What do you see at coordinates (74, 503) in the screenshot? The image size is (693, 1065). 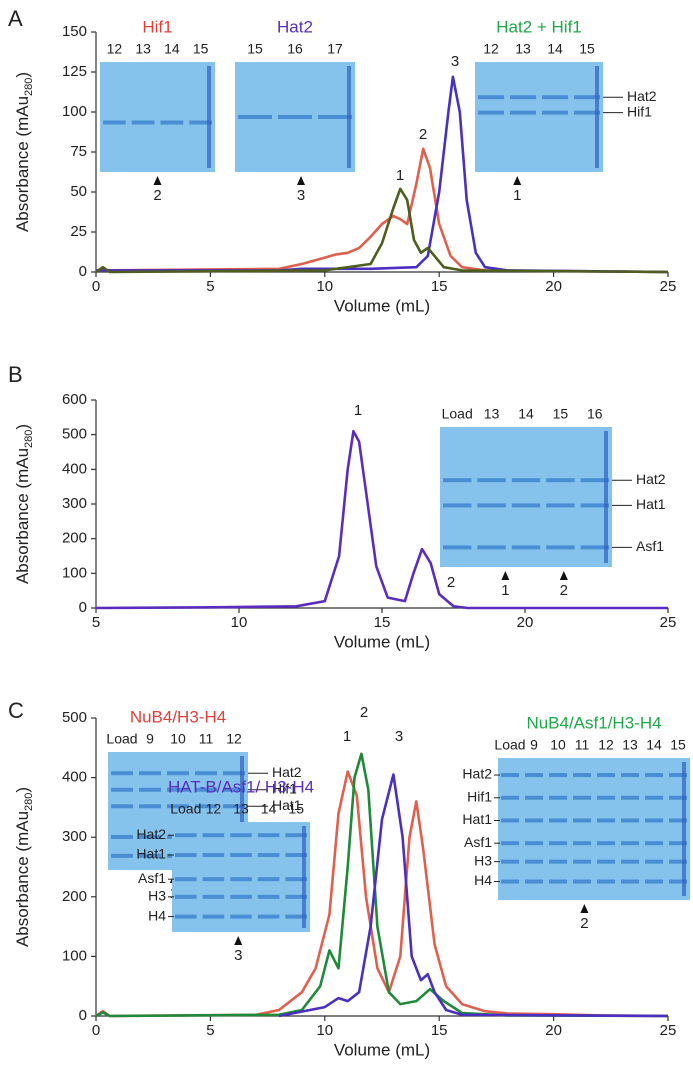 I see `y-tick-label: 300` at bounding box center [74, 503].